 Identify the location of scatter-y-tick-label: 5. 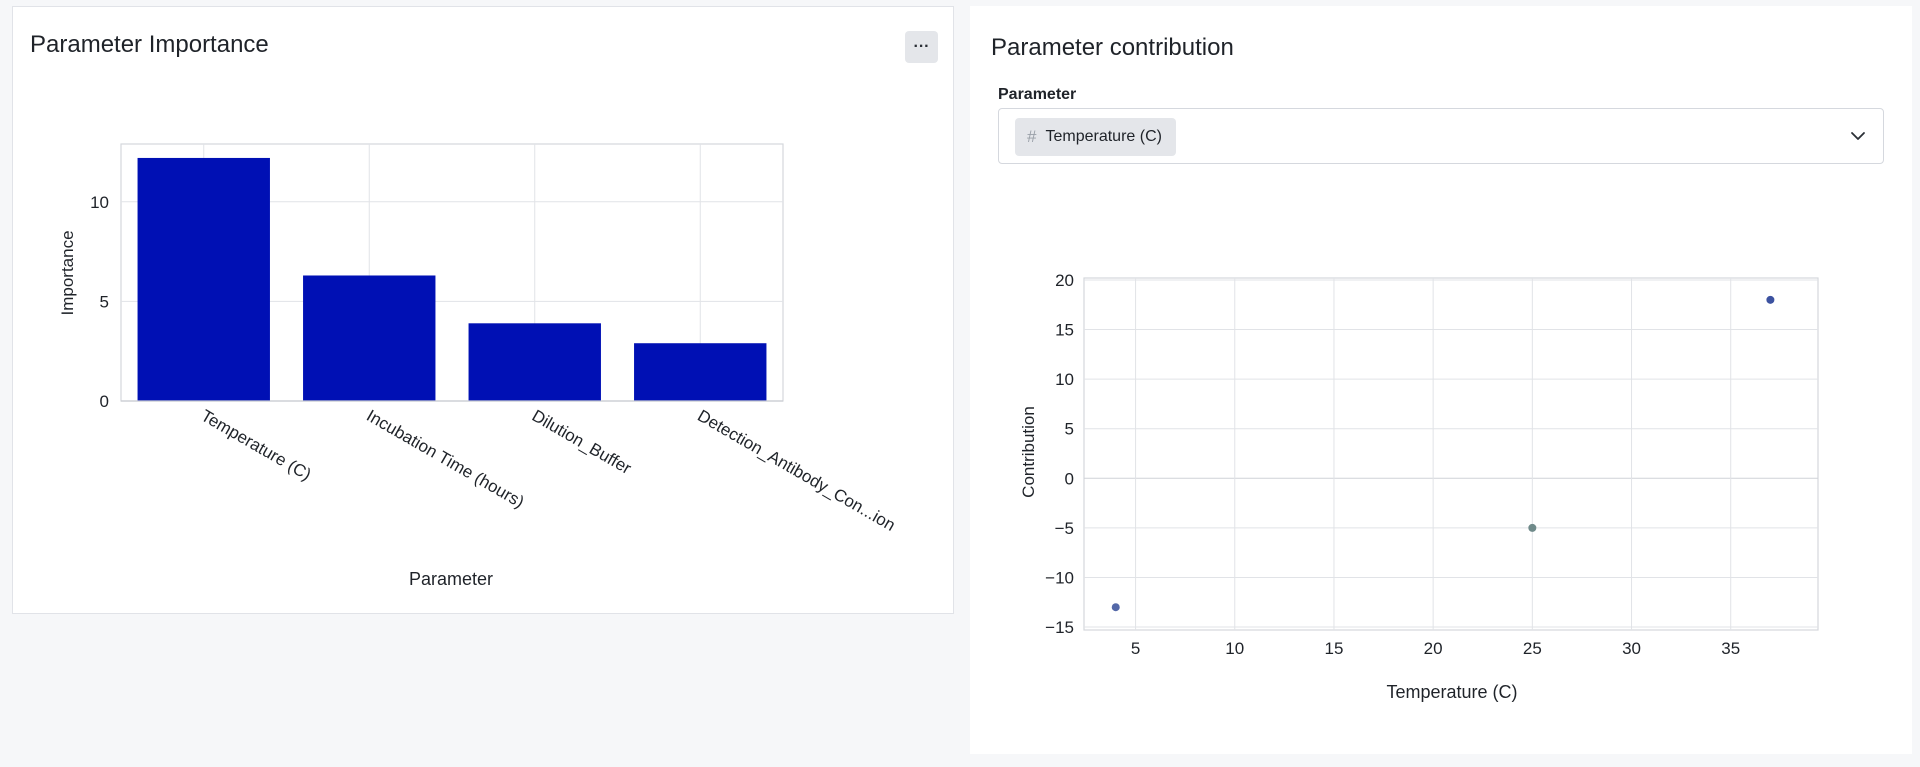
(1069, 429).